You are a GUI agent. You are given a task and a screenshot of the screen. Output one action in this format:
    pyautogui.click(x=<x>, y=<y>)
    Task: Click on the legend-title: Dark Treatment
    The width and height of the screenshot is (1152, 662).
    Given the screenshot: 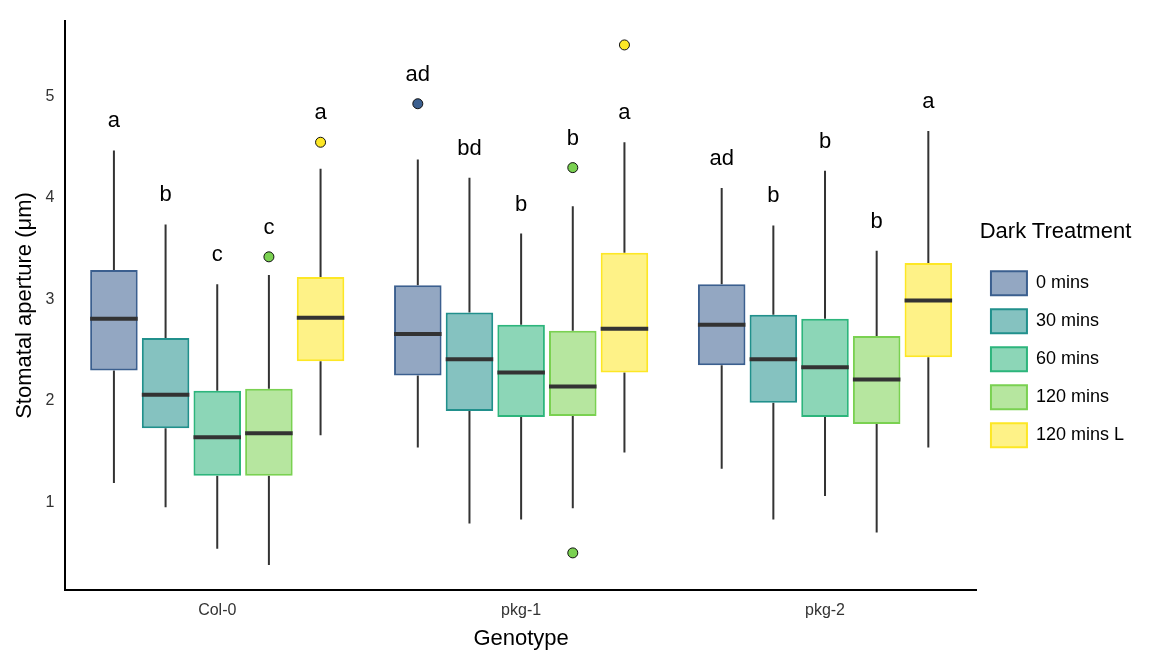 What is the action you would take?
    pyautogui.click(x=1055, y=230)
    